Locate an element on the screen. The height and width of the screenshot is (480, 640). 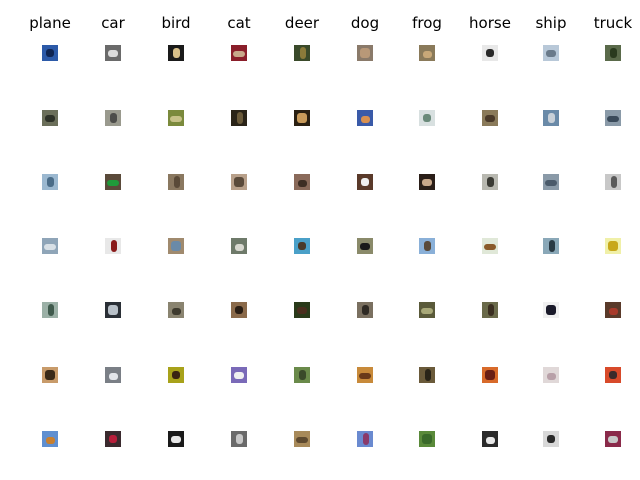
class-label-bird: bird is located at coordinates (176, 23).